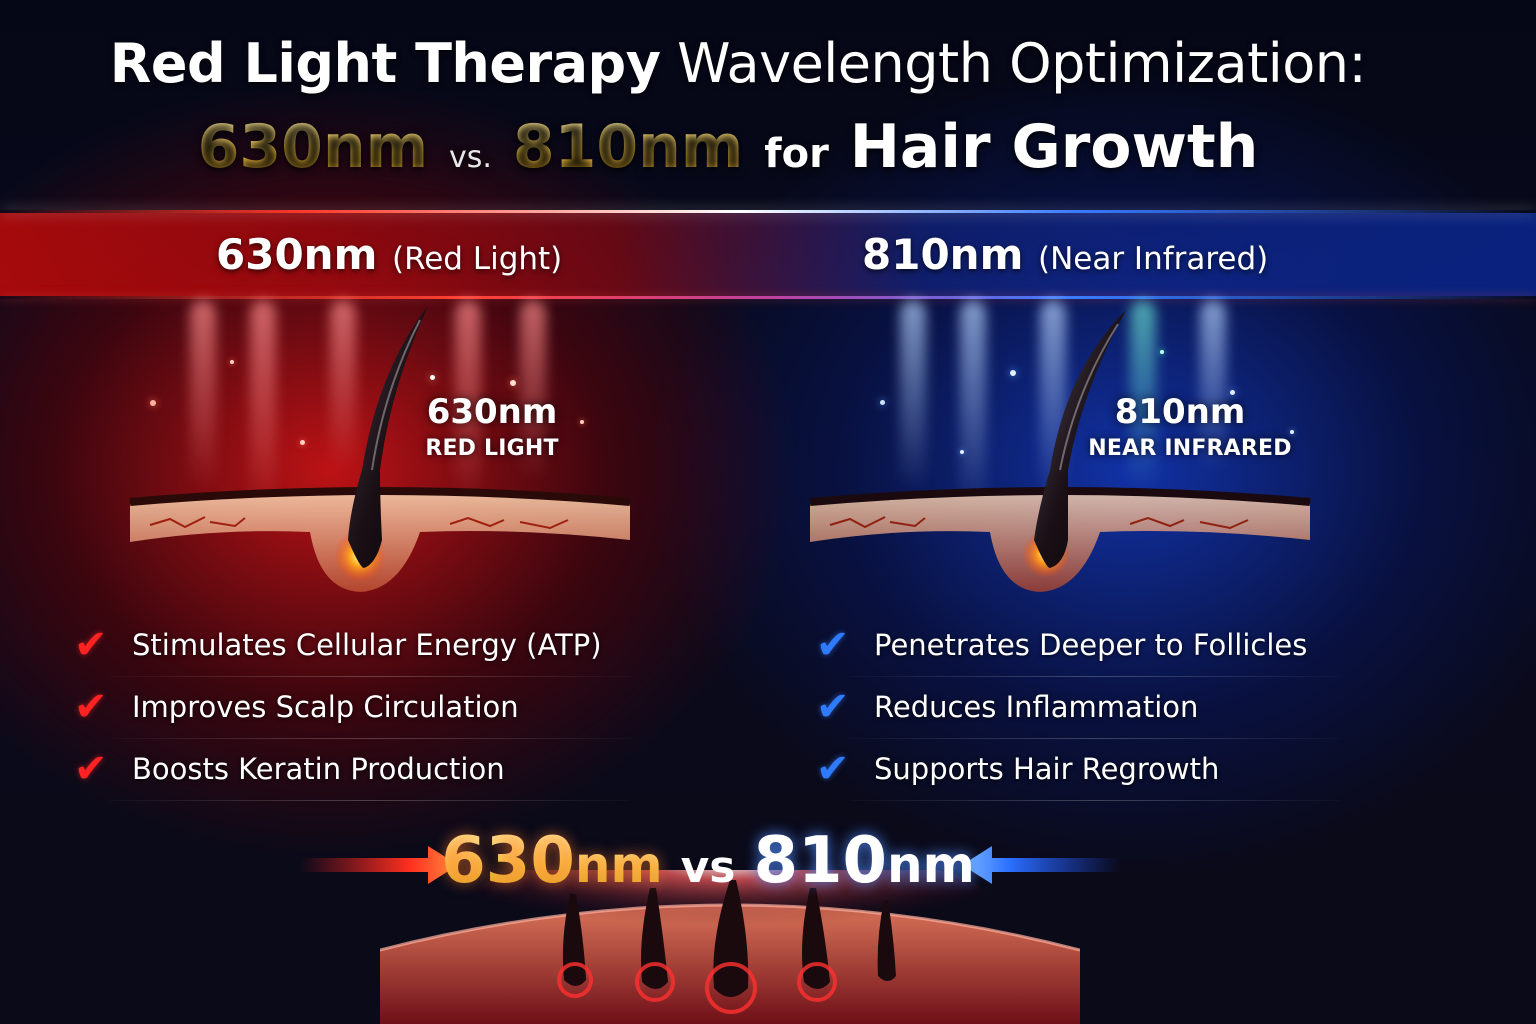 This screenshot has width=1536, height=1024. Describe the element at coordinates (1143, 395) in the screenshot. I see `teal-beam` at that location.